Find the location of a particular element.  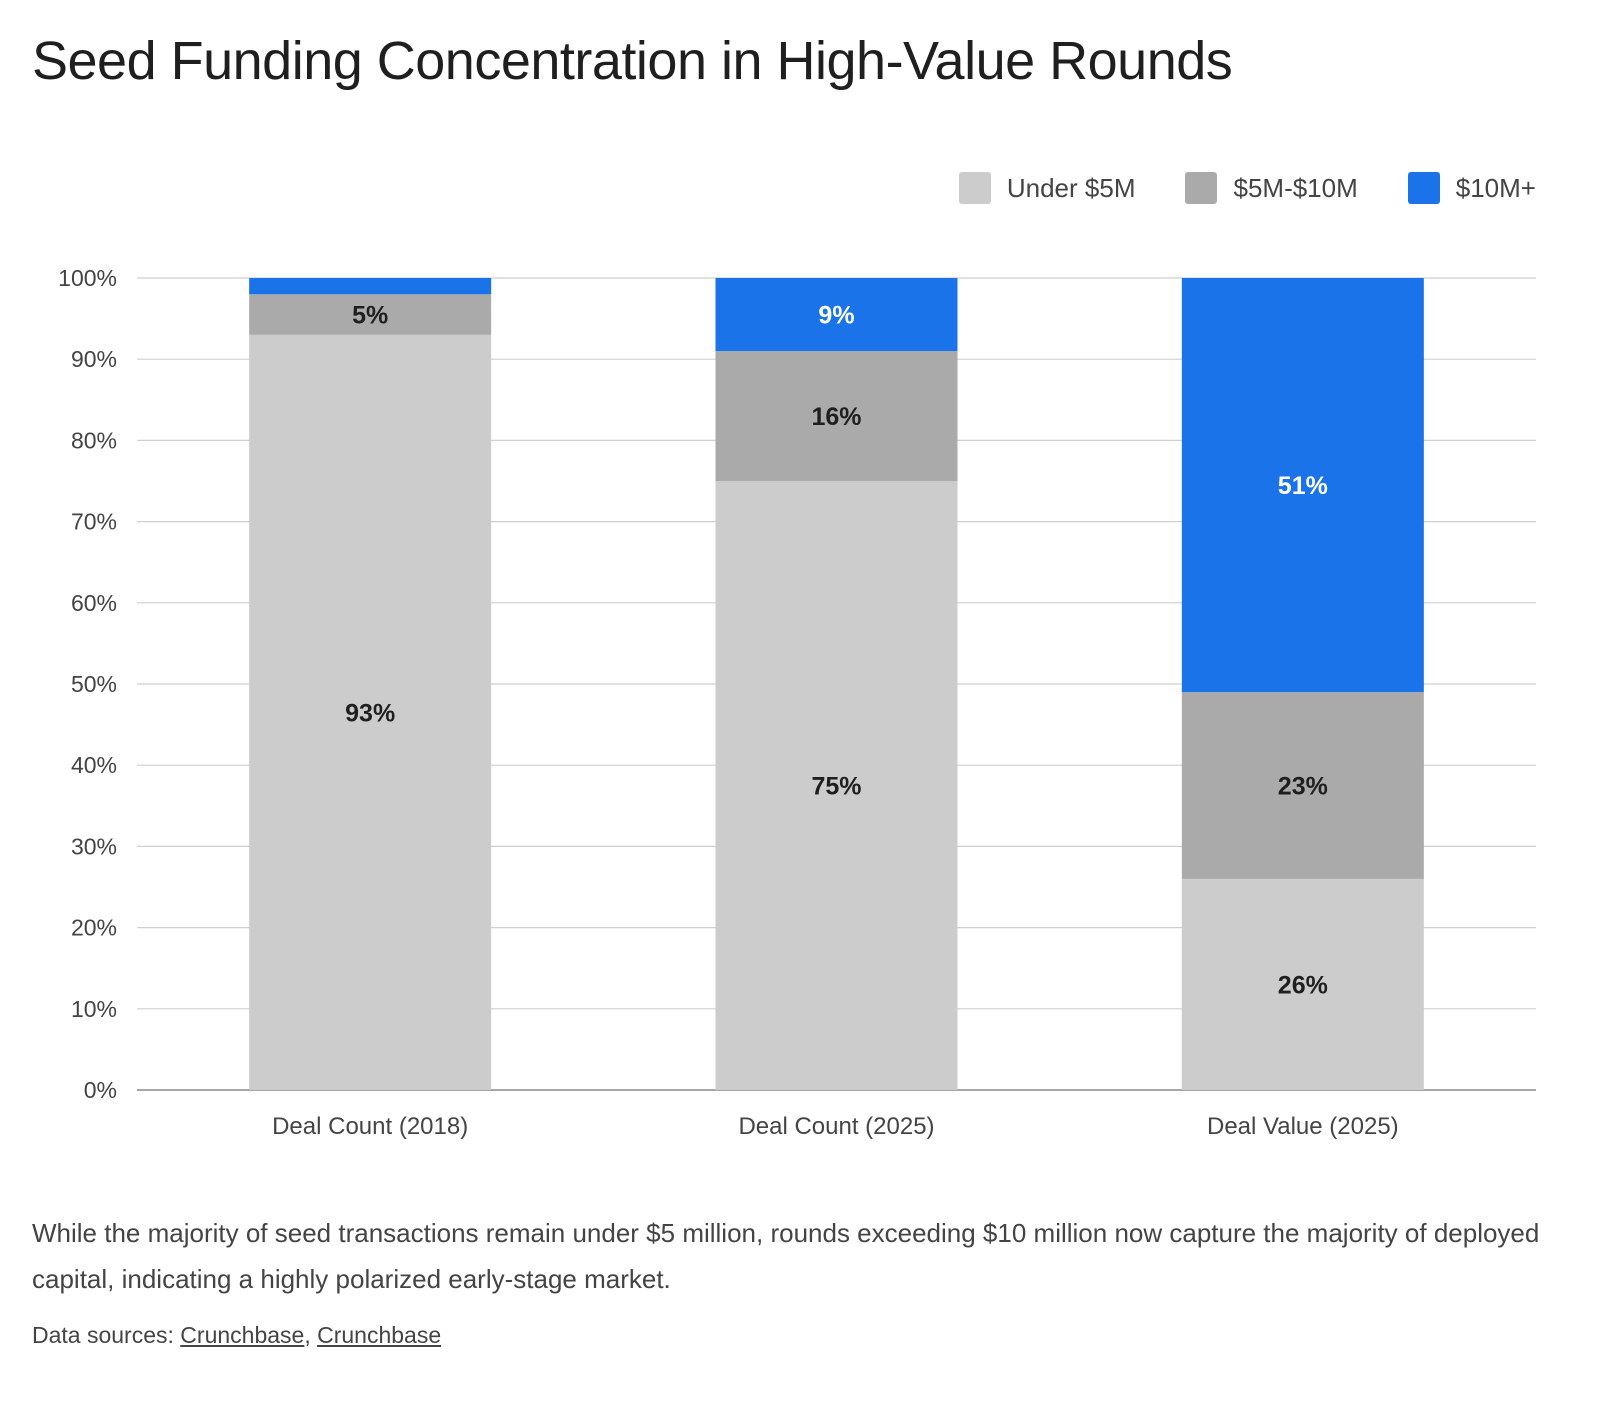

data-label: 75% is located at coordinates (836, 787).